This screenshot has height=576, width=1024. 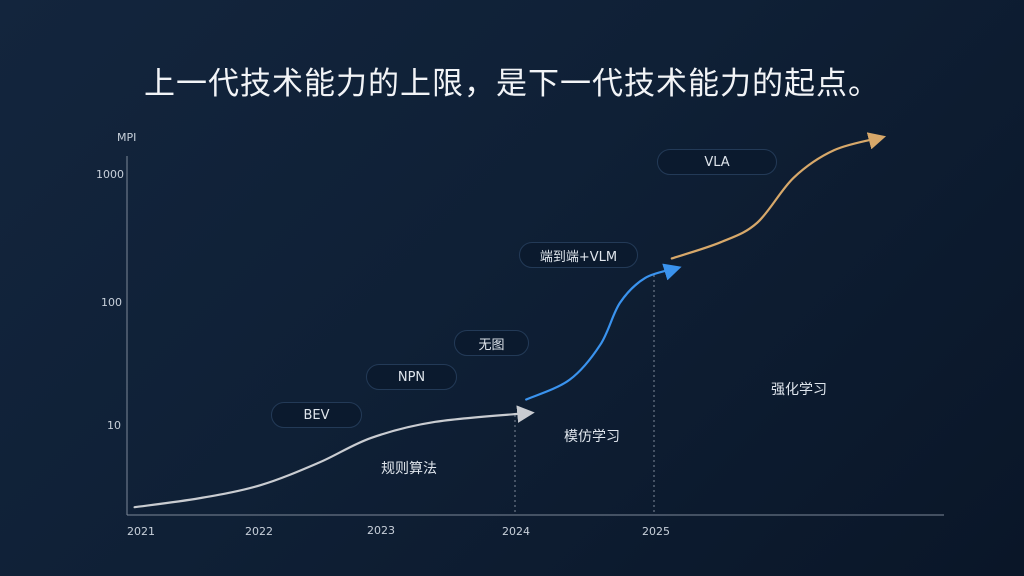 I want to click on phase-label-imitation-learning: 模仿学习, so click(x=592, y=437).